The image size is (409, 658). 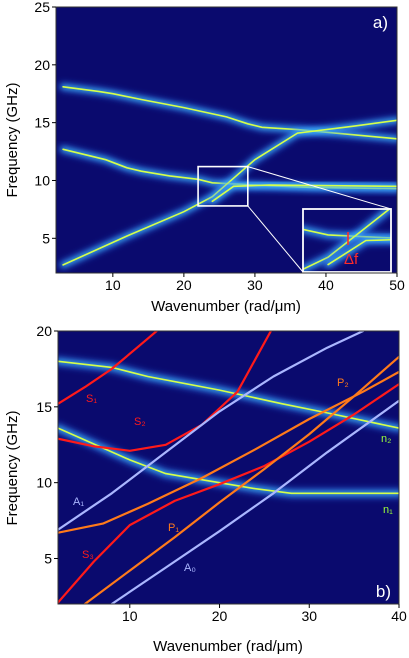 What do you see at coordinates (12, 467) in the screenshot?
I see `panel-b-y-axis-label: Frequency (GHz)` at bounding box center [12, 467].